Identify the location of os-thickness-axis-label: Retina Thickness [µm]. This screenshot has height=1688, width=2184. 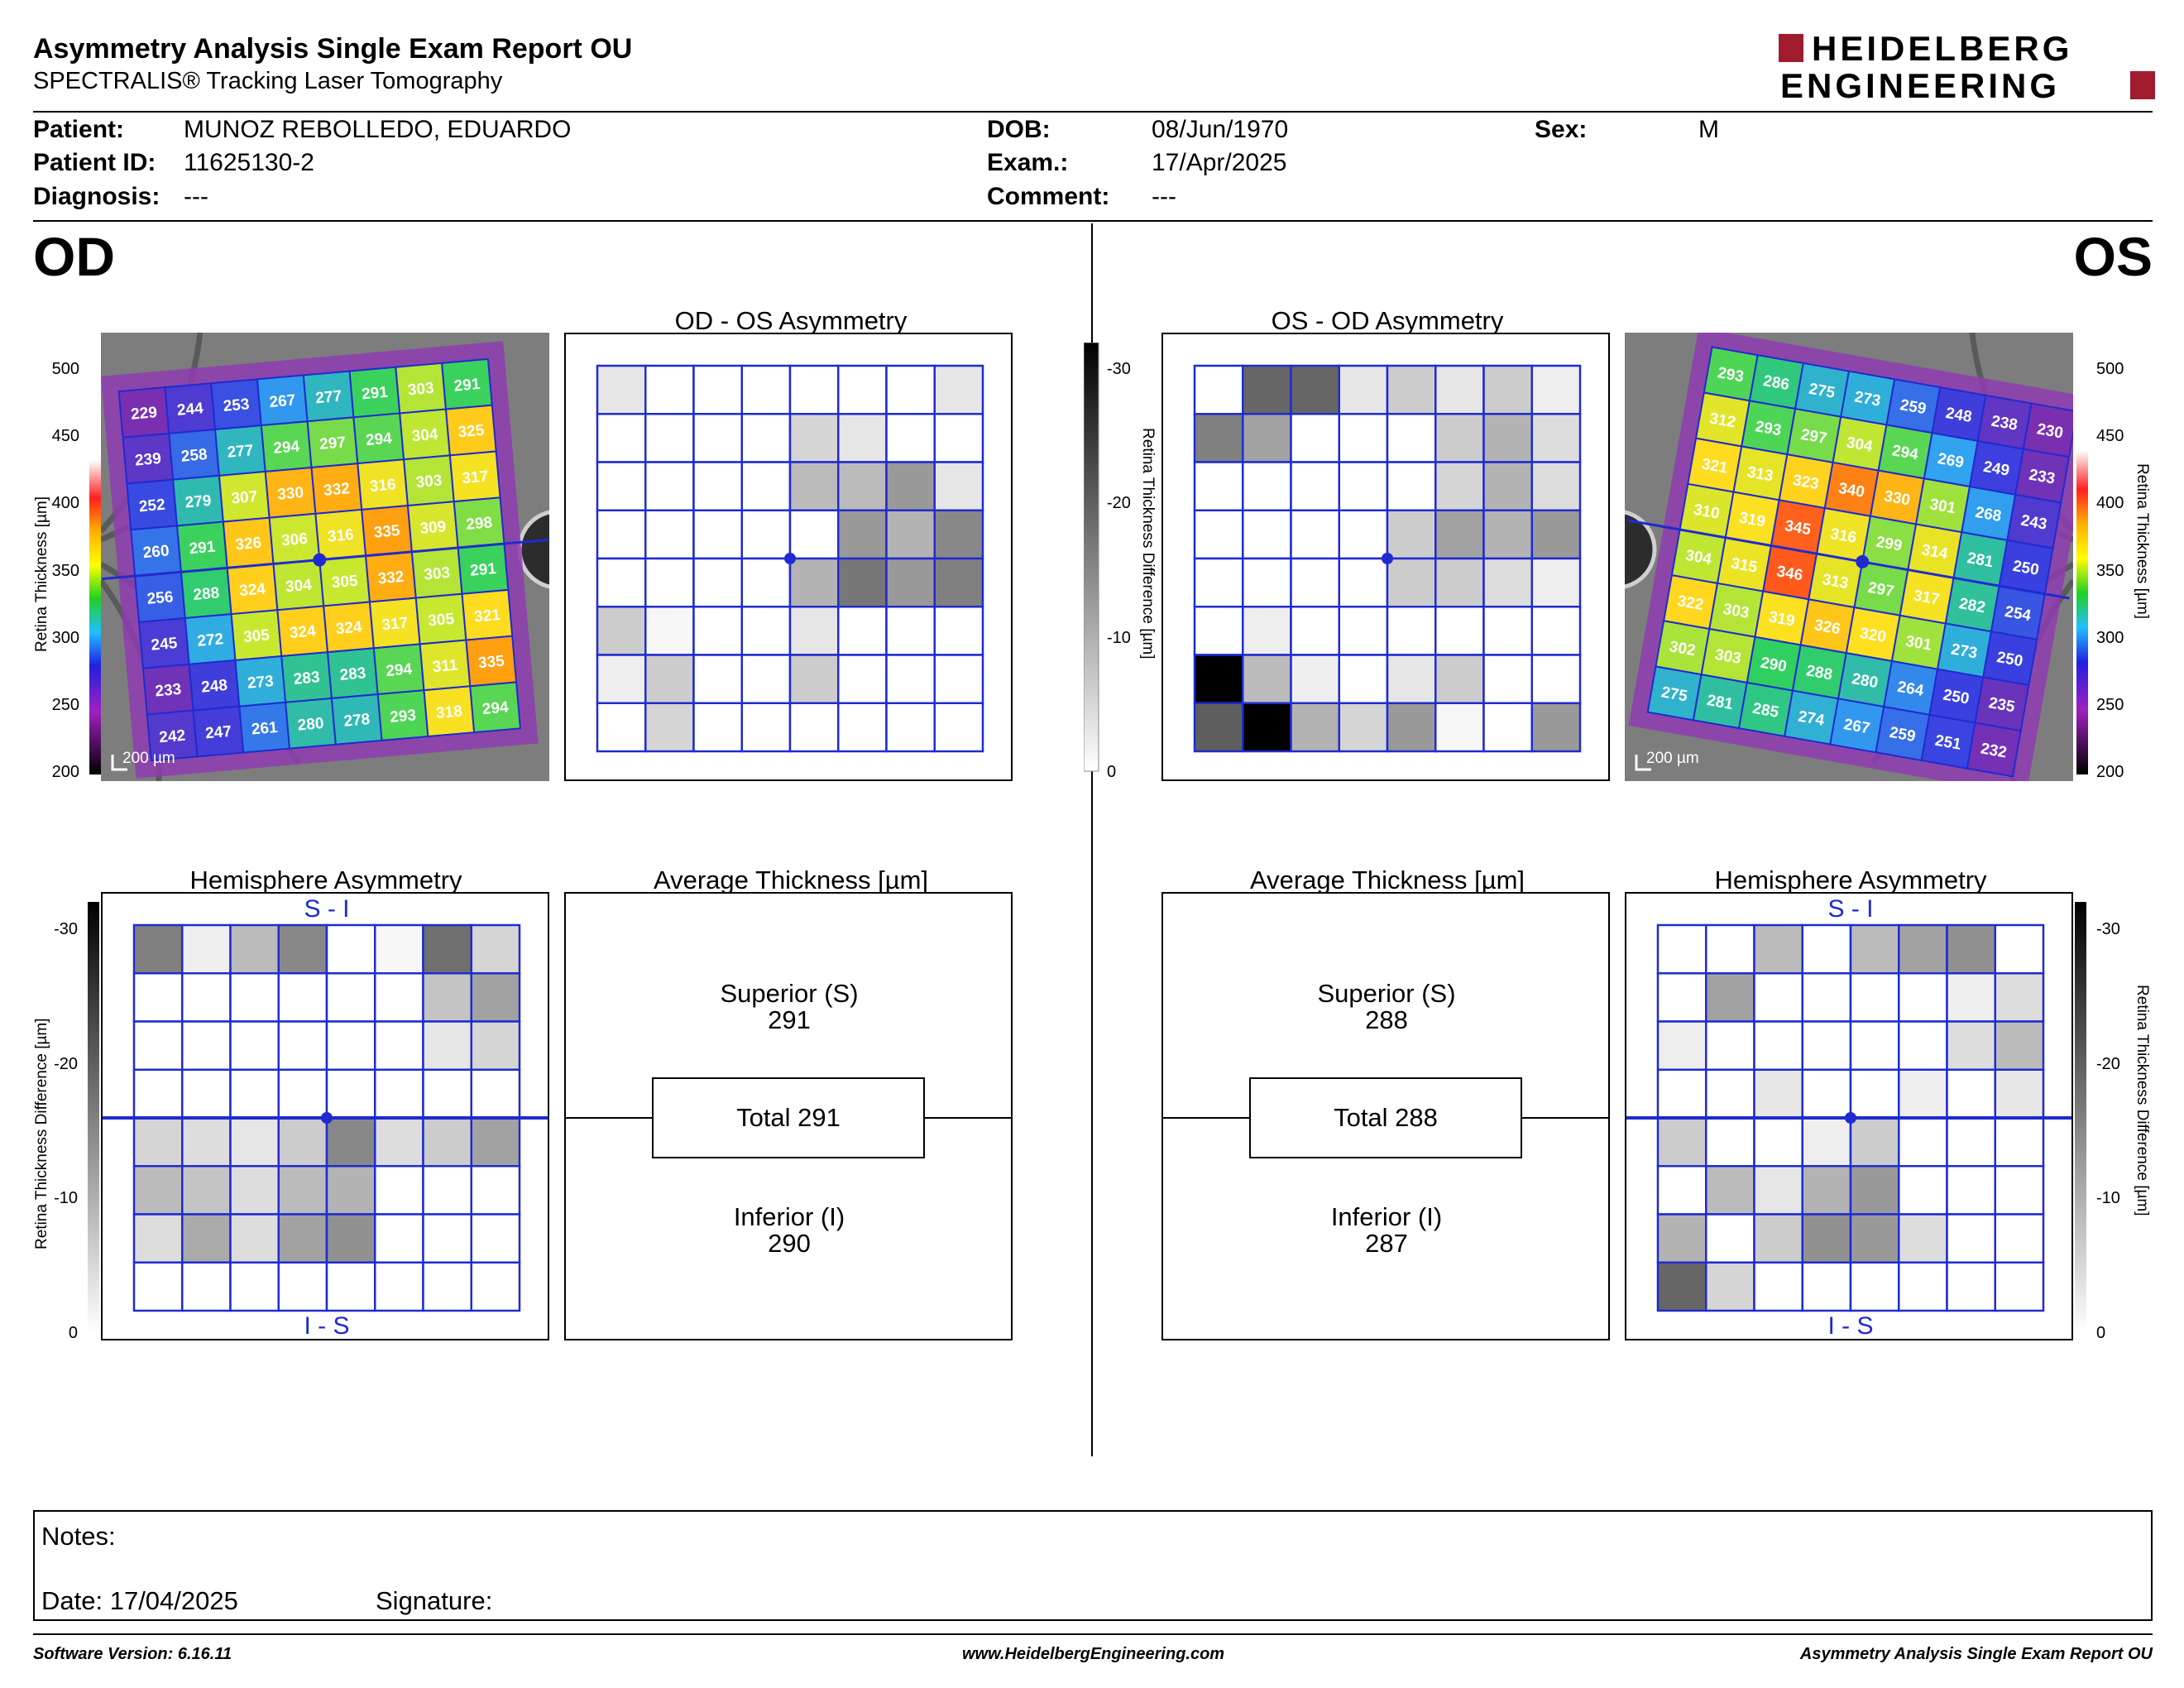
(2142, 541).